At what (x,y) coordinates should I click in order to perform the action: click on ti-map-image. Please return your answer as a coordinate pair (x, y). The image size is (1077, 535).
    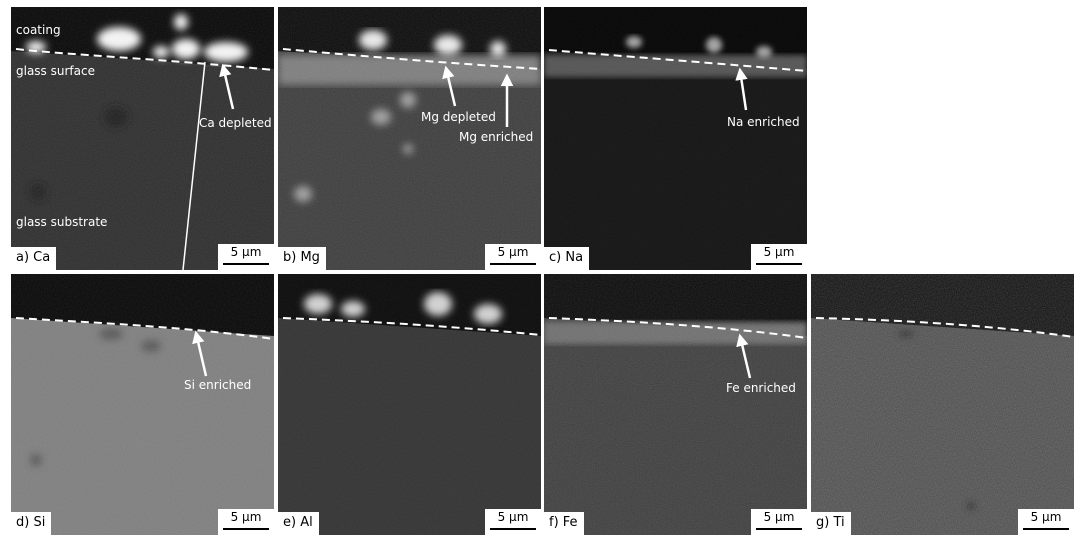
    Looking at the image, I should click on (942, 404).